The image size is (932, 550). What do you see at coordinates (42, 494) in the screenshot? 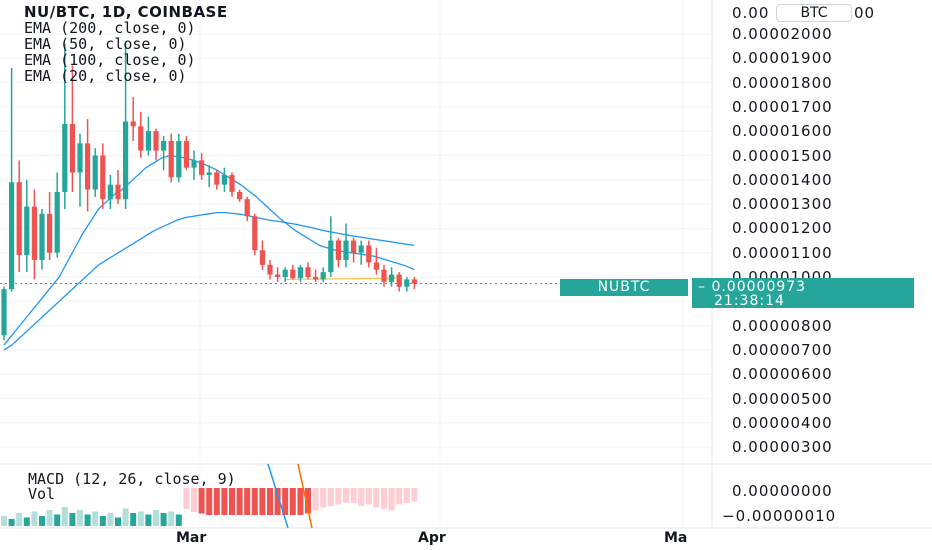
I see `vol-label: Vol` at bounding box center [42, 494].